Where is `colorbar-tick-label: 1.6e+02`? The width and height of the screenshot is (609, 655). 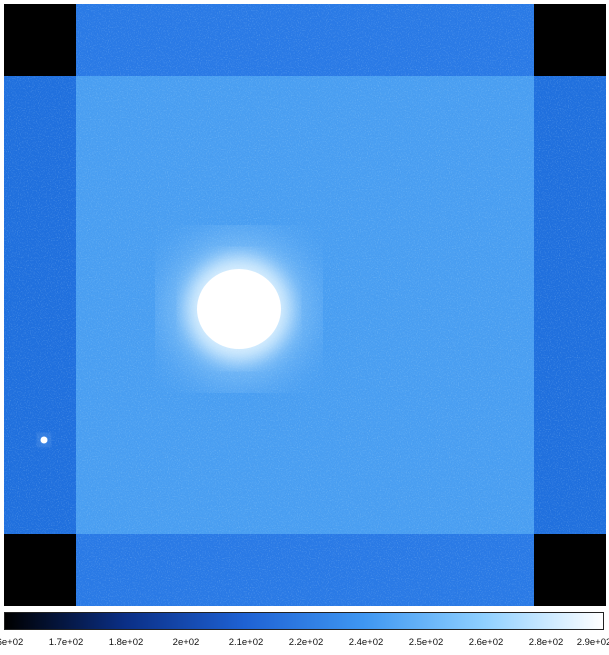
colorbar-tick-label: 1.6e+02 is located at coordinates (12, 642).